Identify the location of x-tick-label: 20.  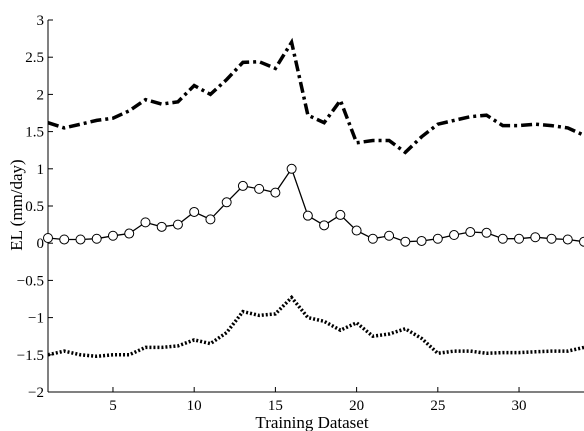
(356, 406).